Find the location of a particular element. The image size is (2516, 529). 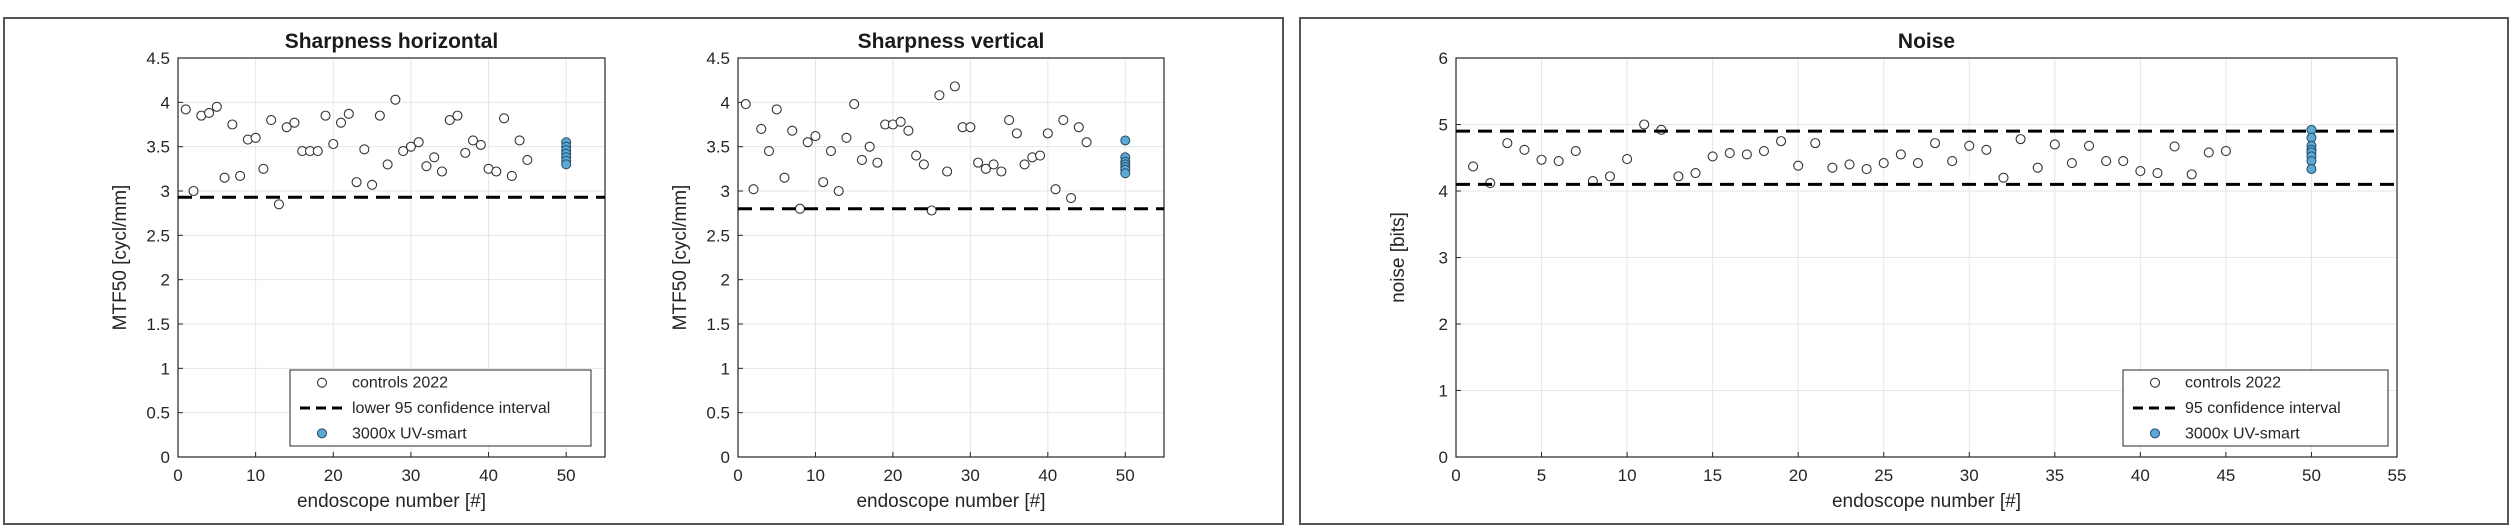

sharpness-horizontal-x-tick-label: 30 is located at coordinates (410, 475).